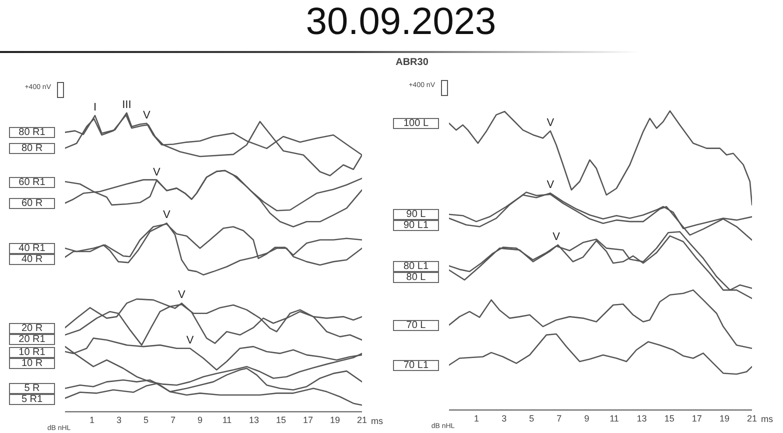 Image resolution: width=783 pixels, height=433 pixels. Describe the element at coordinates (32, 352) in the screenshot. I see `series-label: 10 R1` at that location.